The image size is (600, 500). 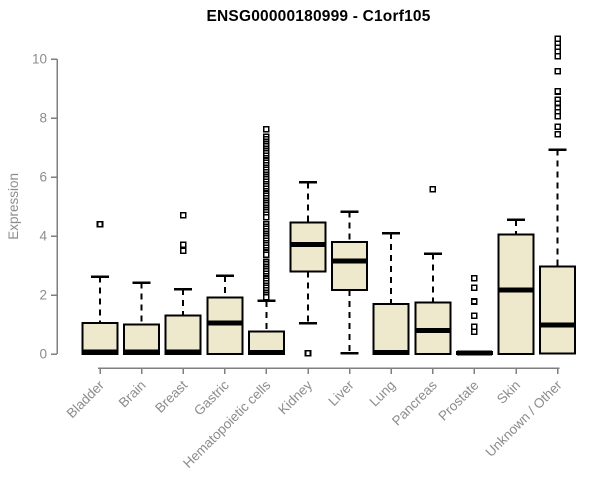 What do you see at coordinates (391, 329) in the screenshot?
I see `box-Lung` at bounding box center [391, 329].